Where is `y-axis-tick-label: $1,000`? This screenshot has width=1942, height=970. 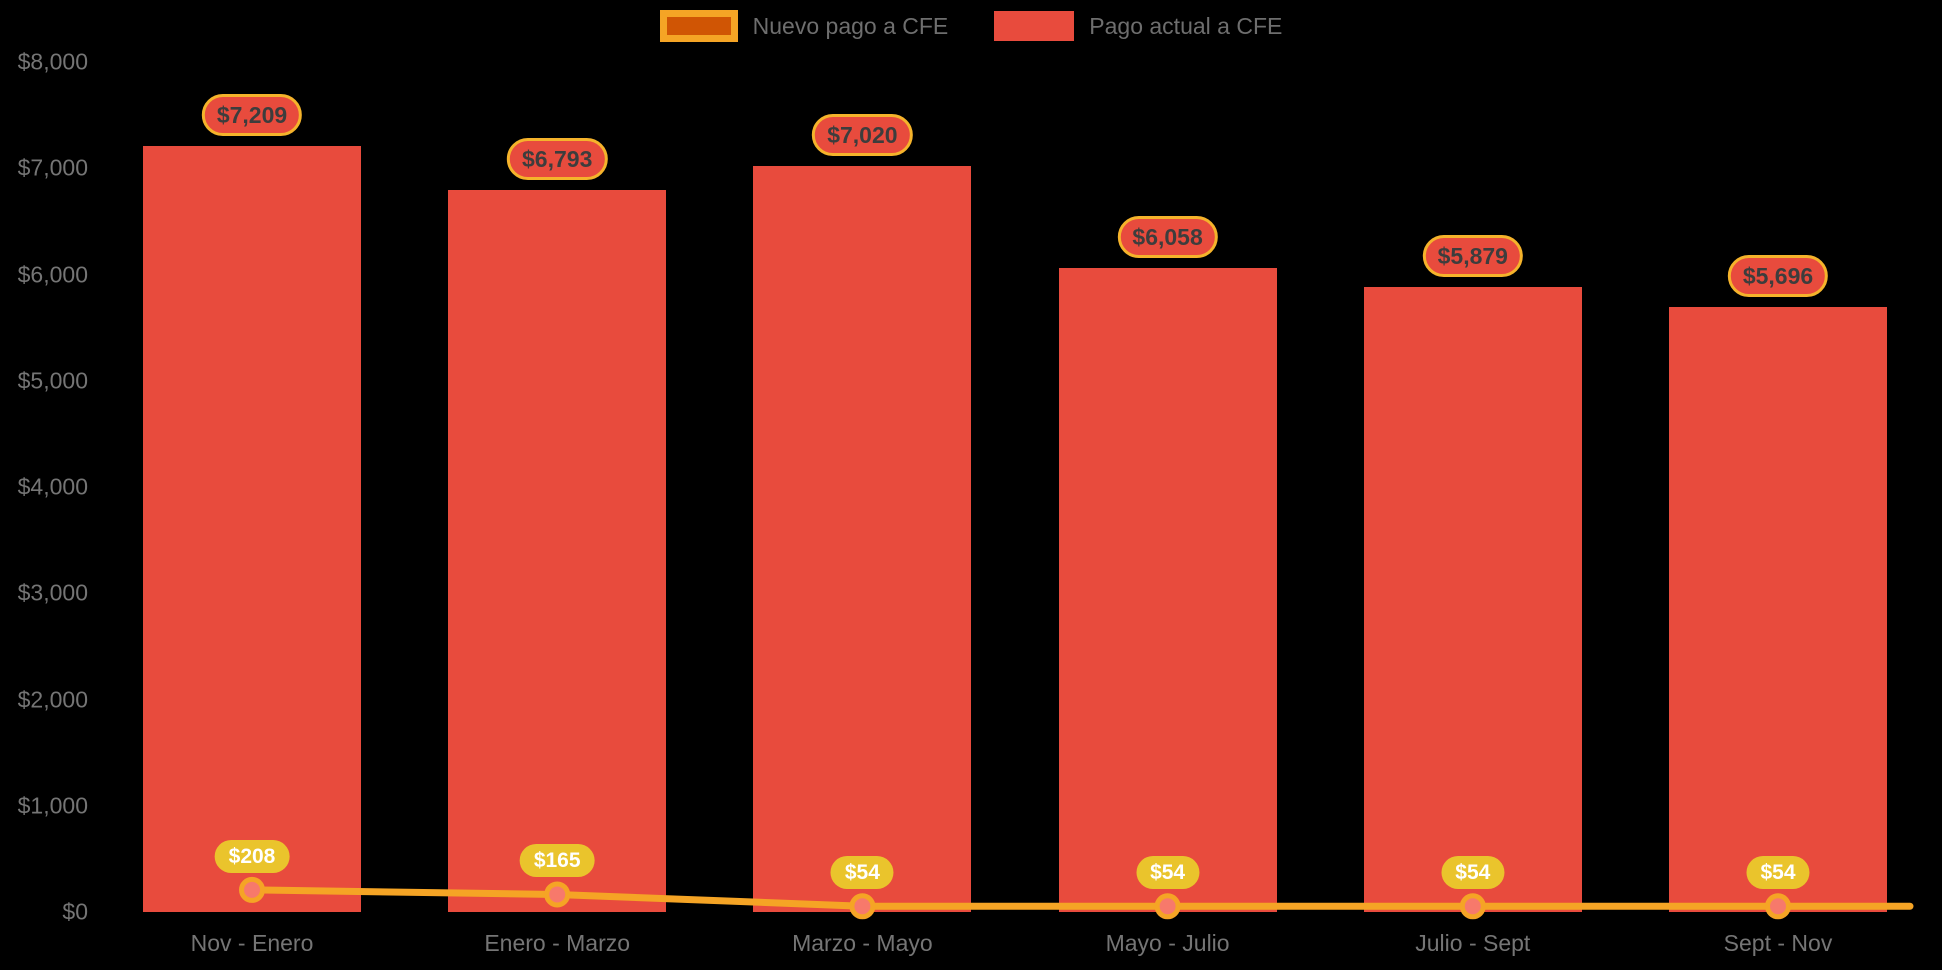 y-axis-tick-label: $1,000 is located at coordinates (52, 805).